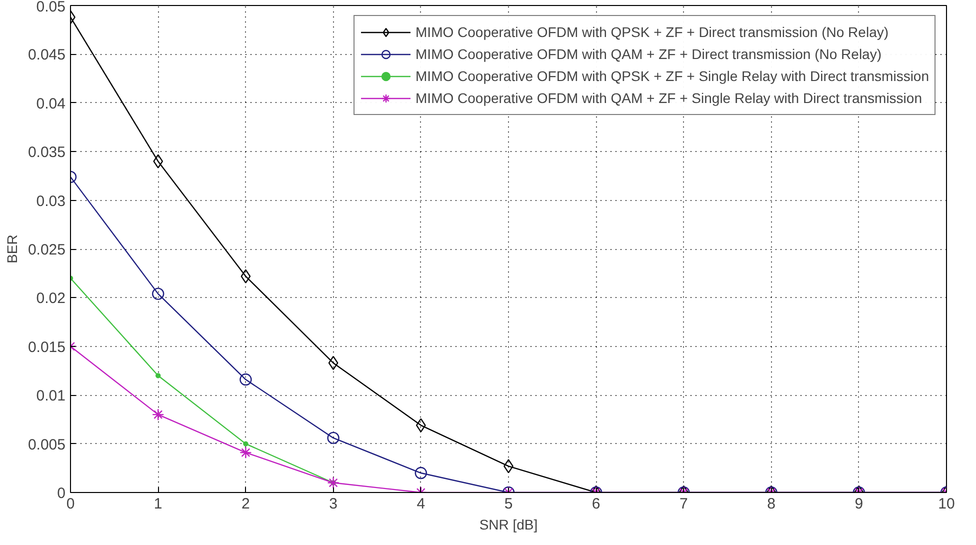  What do you see at coordinates (508, 524) in the screenshot?
I see `x-axis-title: SNR [dB]` at bounding box center [508, 524].